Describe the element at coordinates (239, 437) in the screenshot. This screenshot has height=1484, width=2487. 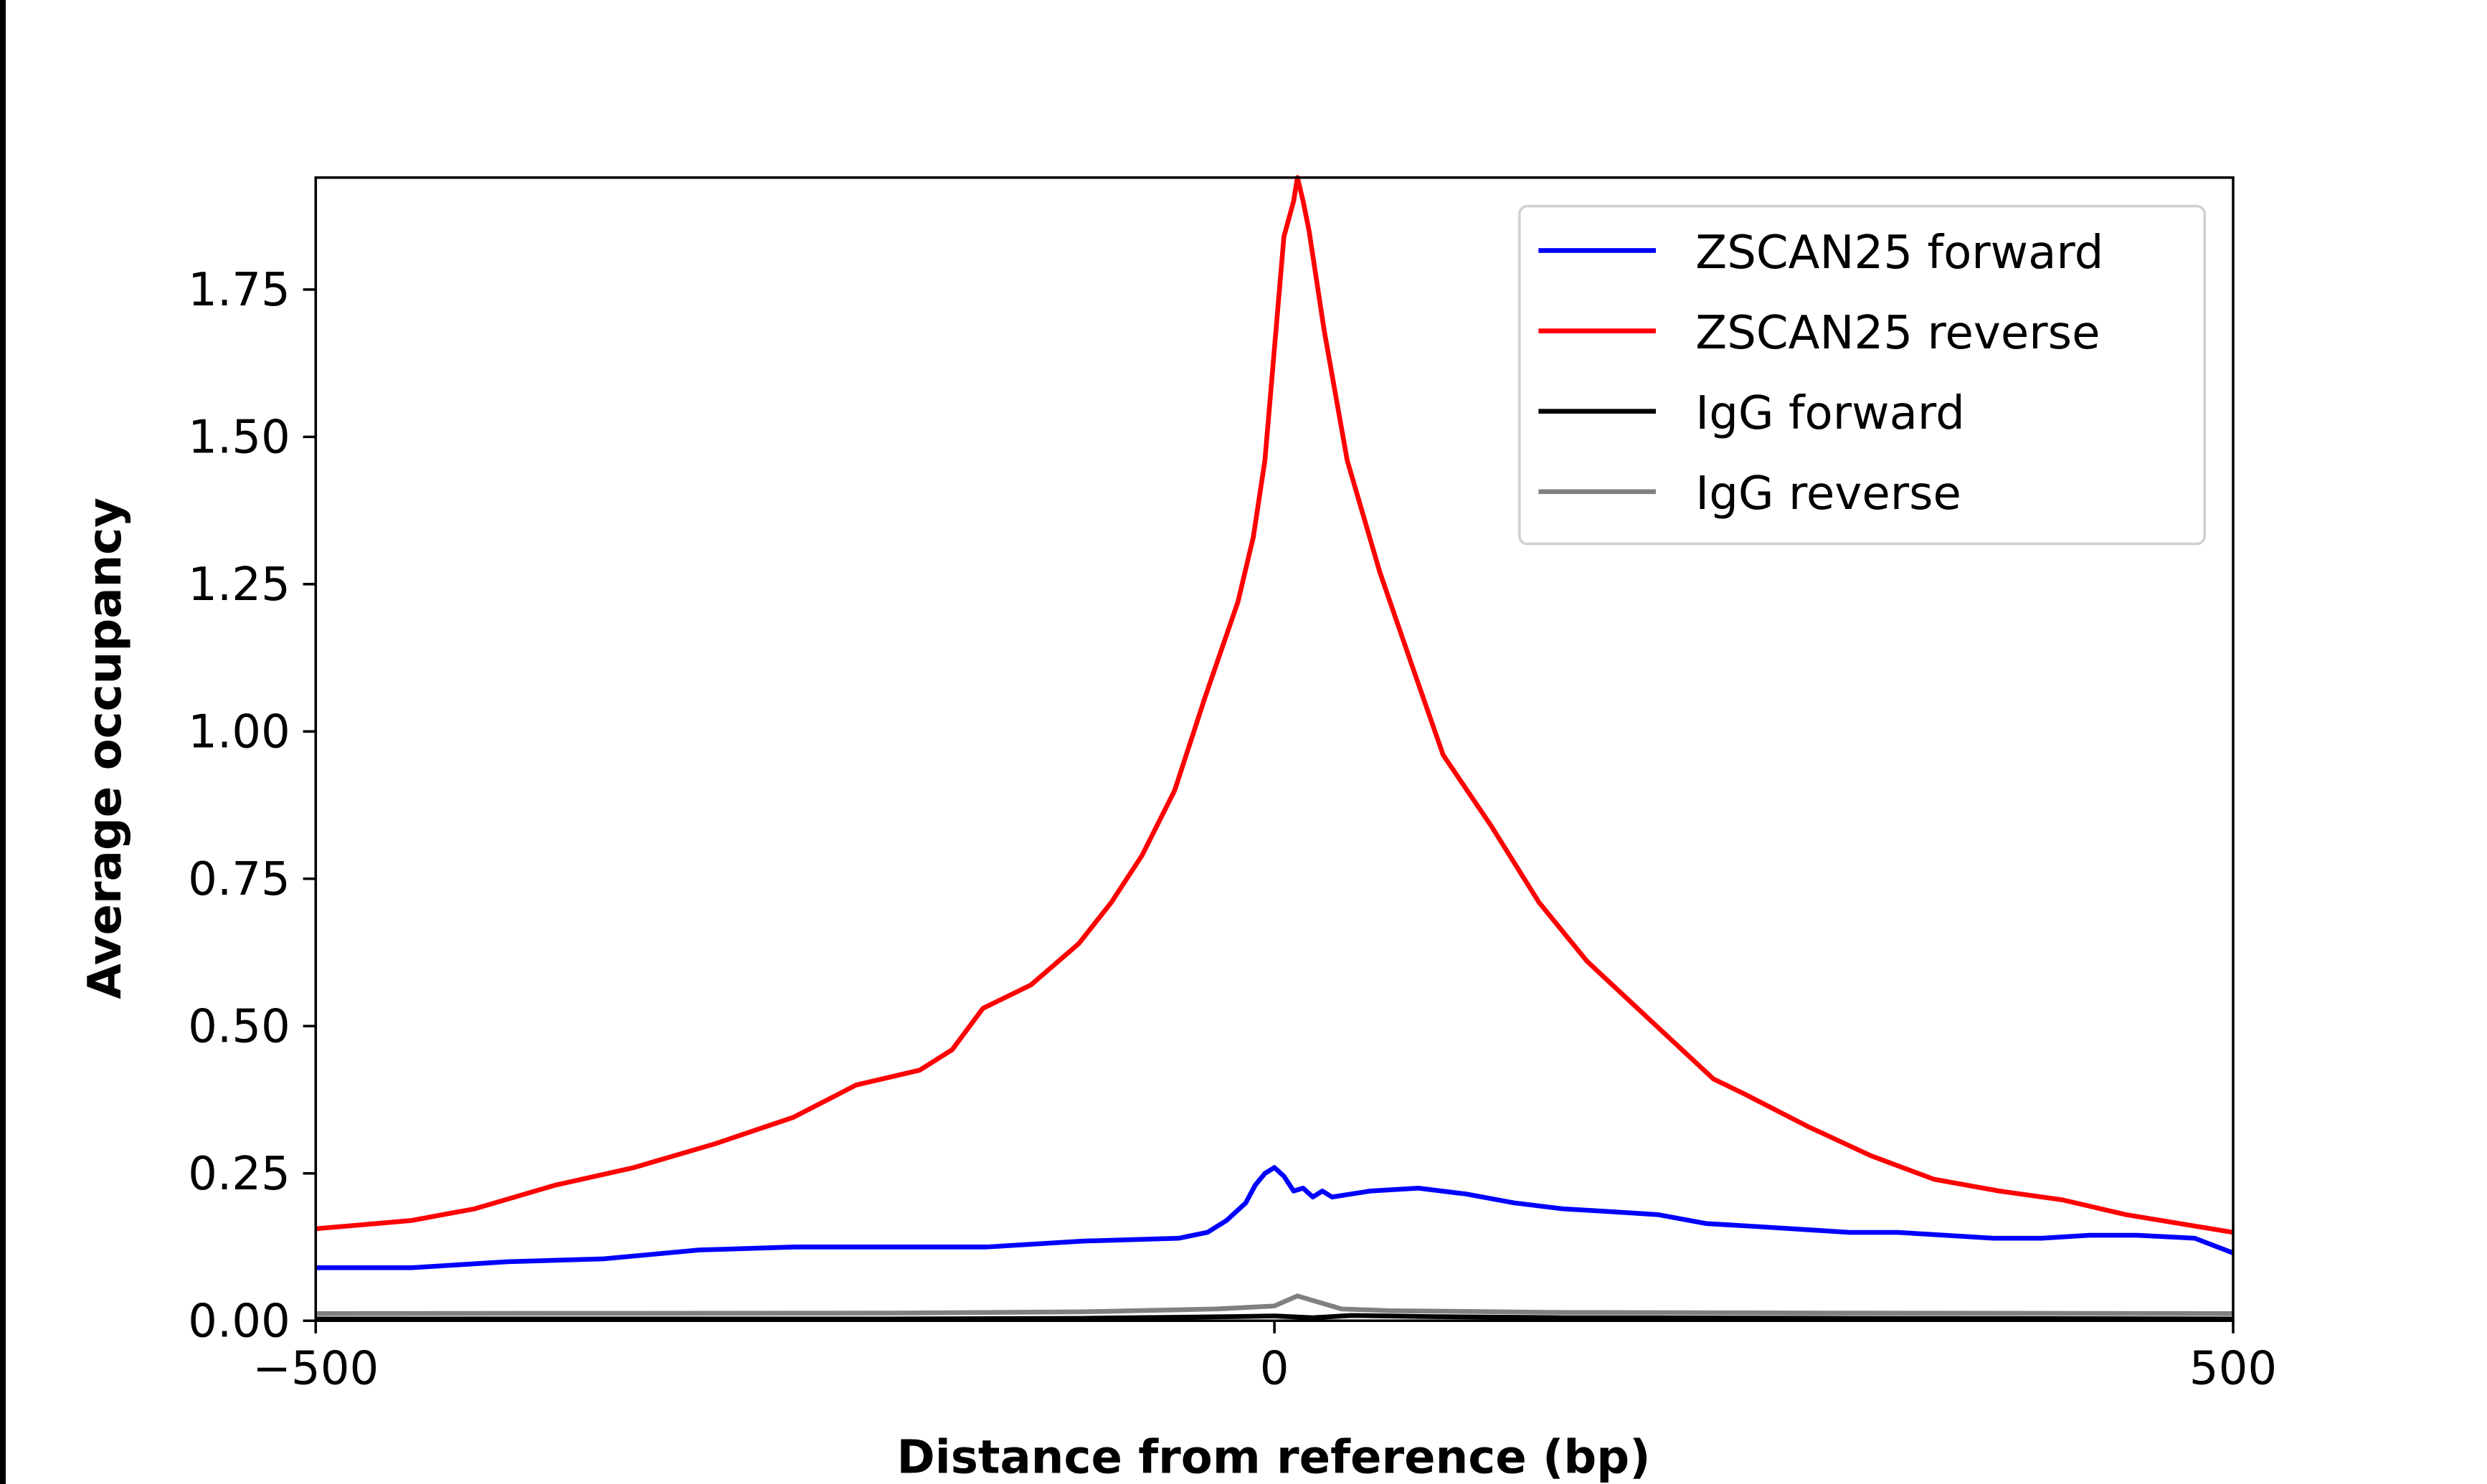
I see `y-tick-label: 1.50` at that location.